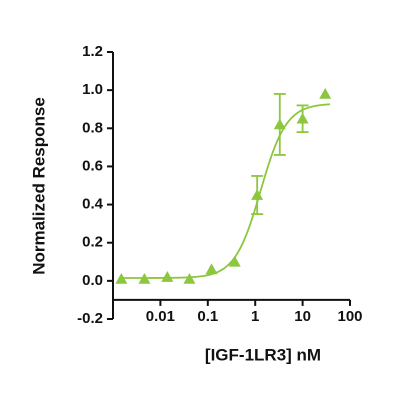  What do you see at coordinates (92, 127) in the screenshot?
I see `y-tick-label: 0.8` at bounding box center [92, 127].